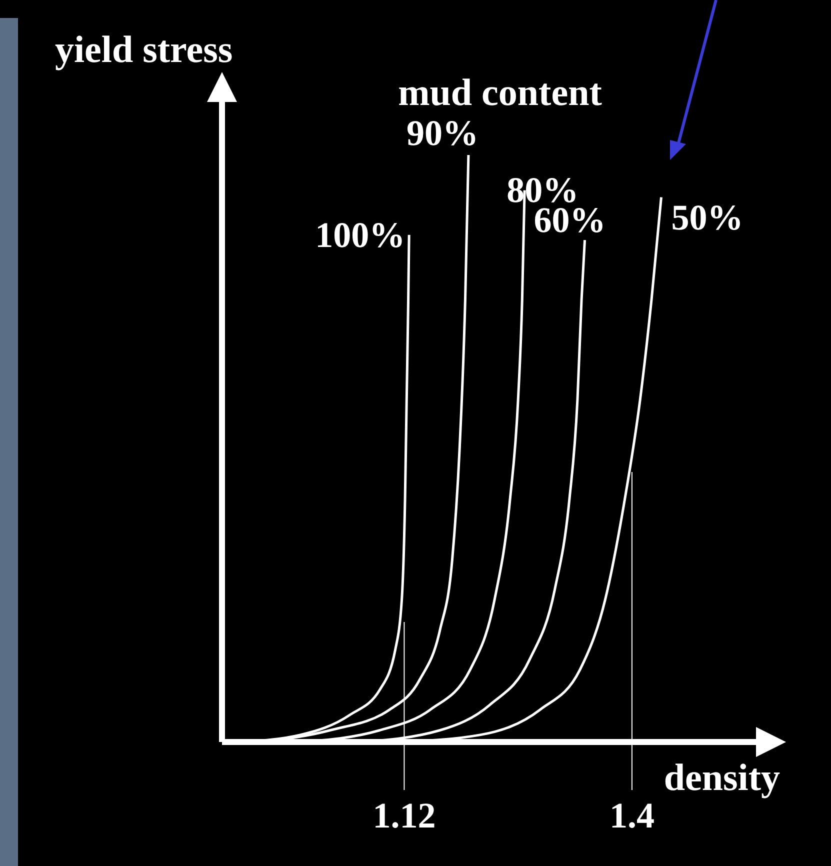  Describe the element at coordinates (631, 816) in the screenshot. I see `x-tick-label: 1.4` at that location.